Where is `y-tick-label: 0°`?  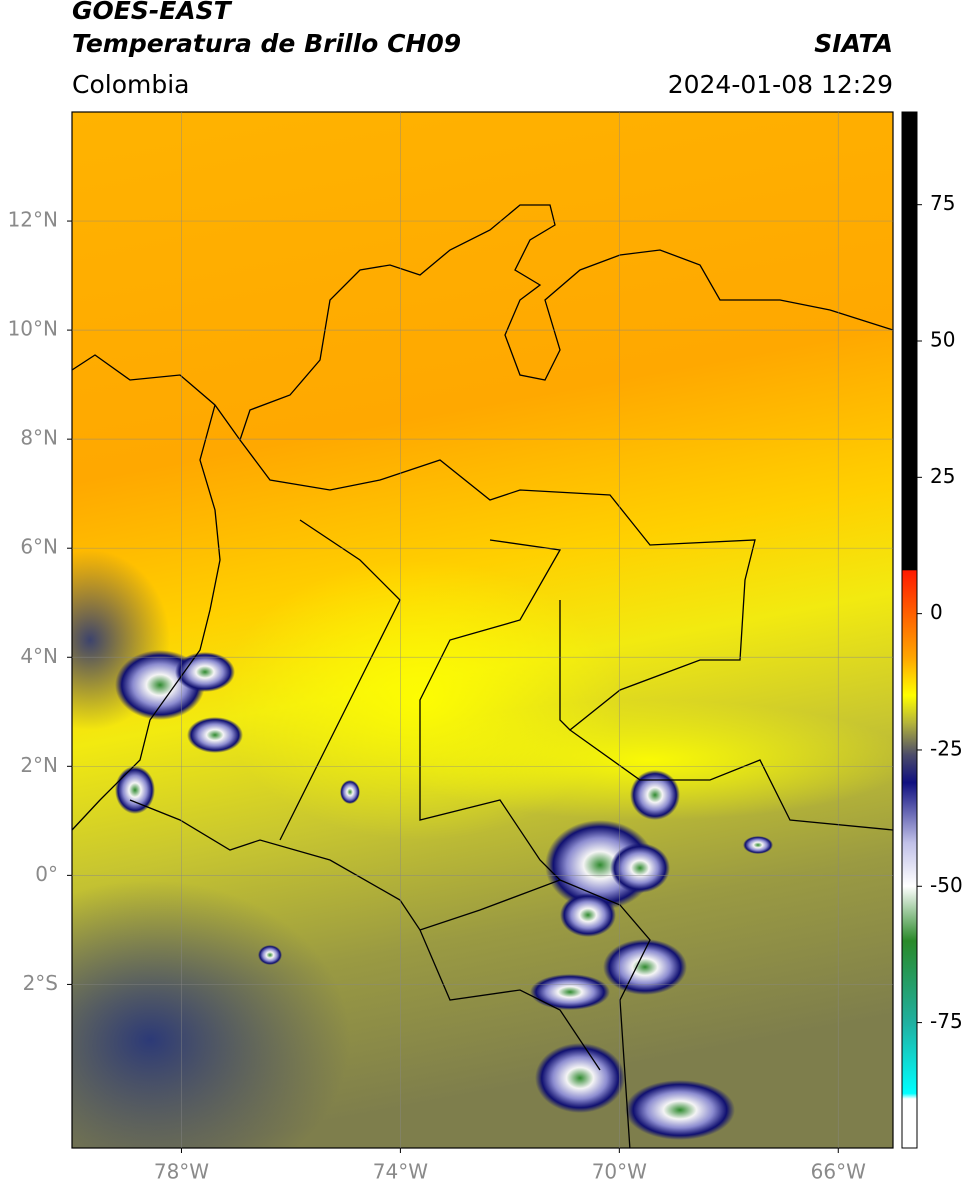
y-tick-label: 0° is located at coordinates (46, 874).